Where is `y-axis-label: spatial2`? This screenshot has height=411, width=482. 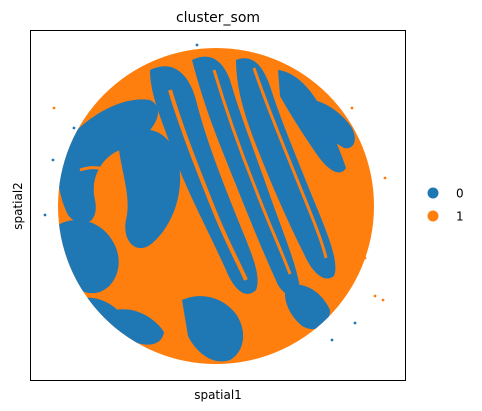
y-axis-label: spatial2 is located at coordinates (18, 206).